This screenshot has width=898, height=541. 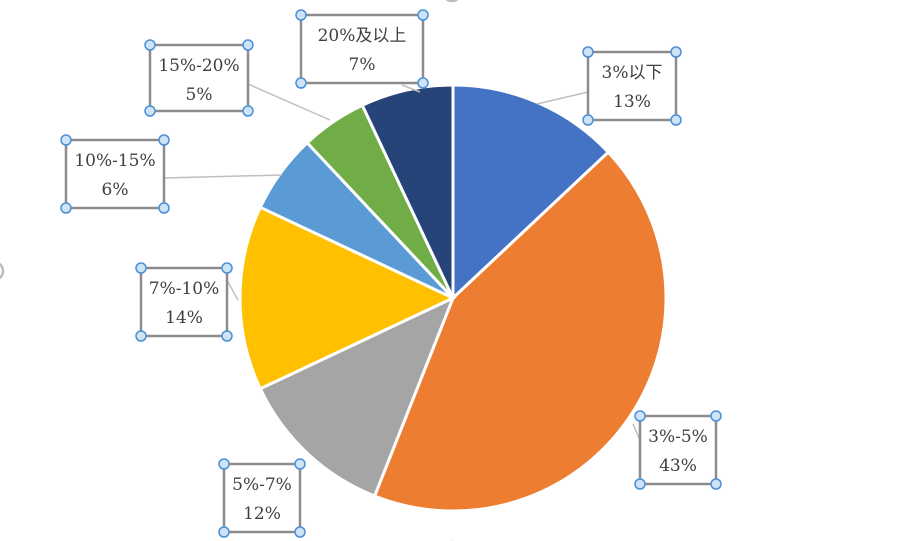 I want to click on data-label-percent: 7%, so click(x=362, y=65).